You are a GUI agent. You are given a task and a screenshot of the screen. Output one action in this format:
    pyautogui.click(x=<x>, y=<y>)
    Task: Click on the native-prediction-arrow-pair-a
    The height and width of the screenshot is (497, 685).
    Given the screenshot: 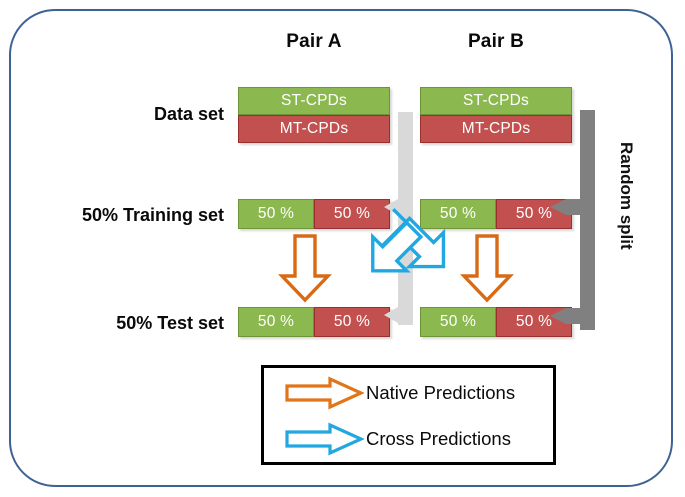 What is the action you would take?
    pyautogui.click(x=305, y=268)
    